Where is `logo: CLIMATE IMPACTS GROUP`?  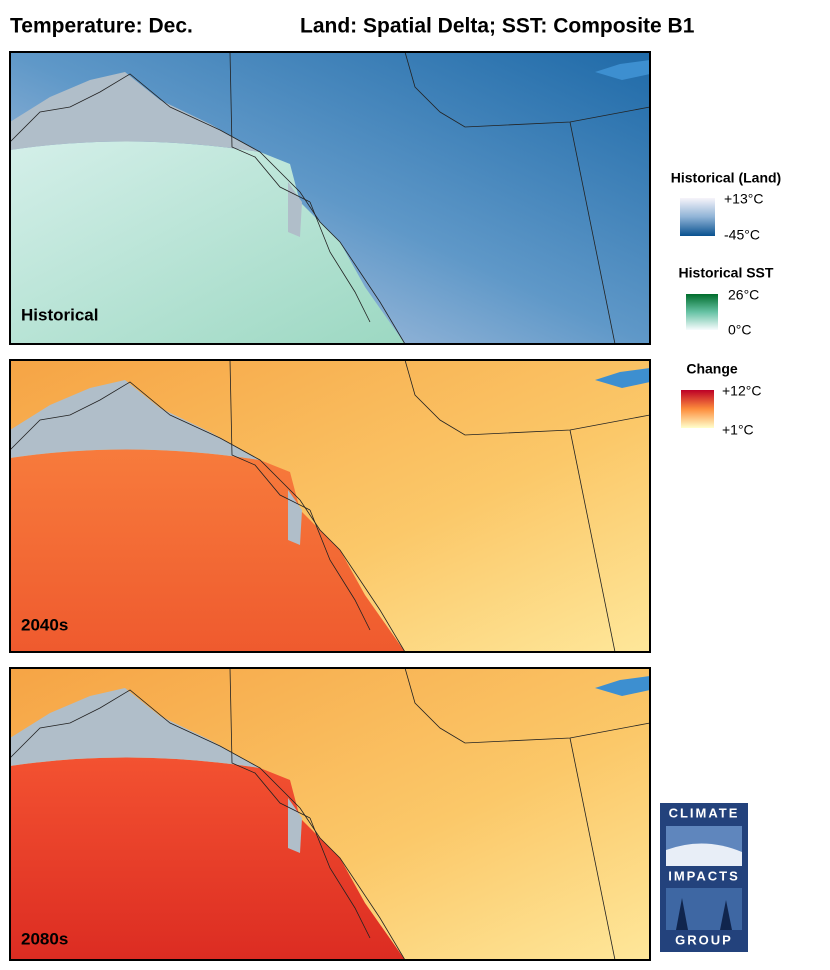 logo: CLIMATE IMPACTS GROUP is located at coordinates (704, 877).